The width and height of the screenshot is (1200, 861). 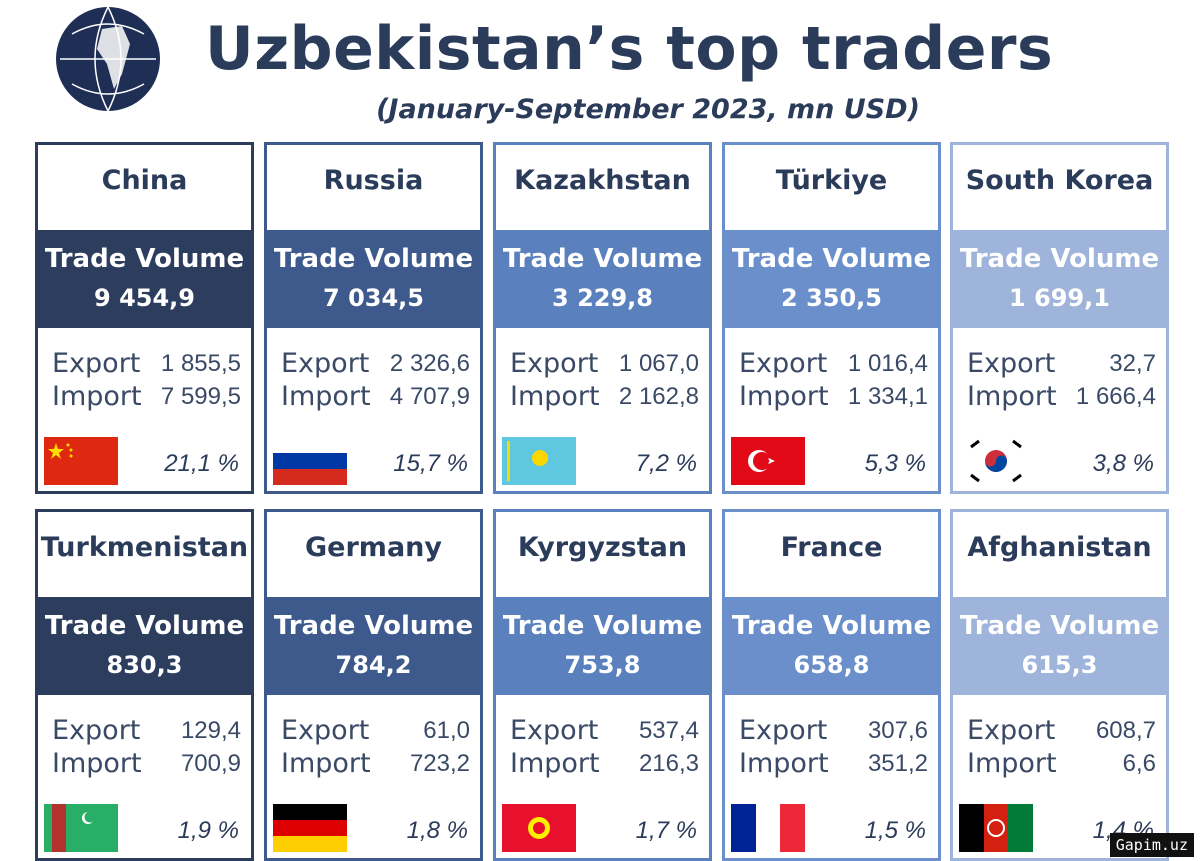 I want to click on export-value: 1 855,5, so click(x=200, y=363).